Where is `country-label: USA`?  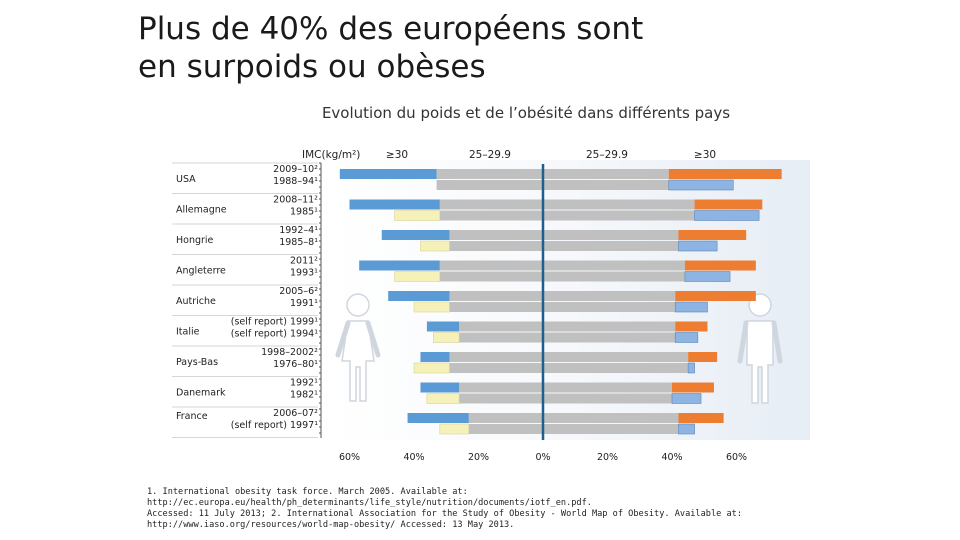
country-label: USA is located at coordinates (186, 179).